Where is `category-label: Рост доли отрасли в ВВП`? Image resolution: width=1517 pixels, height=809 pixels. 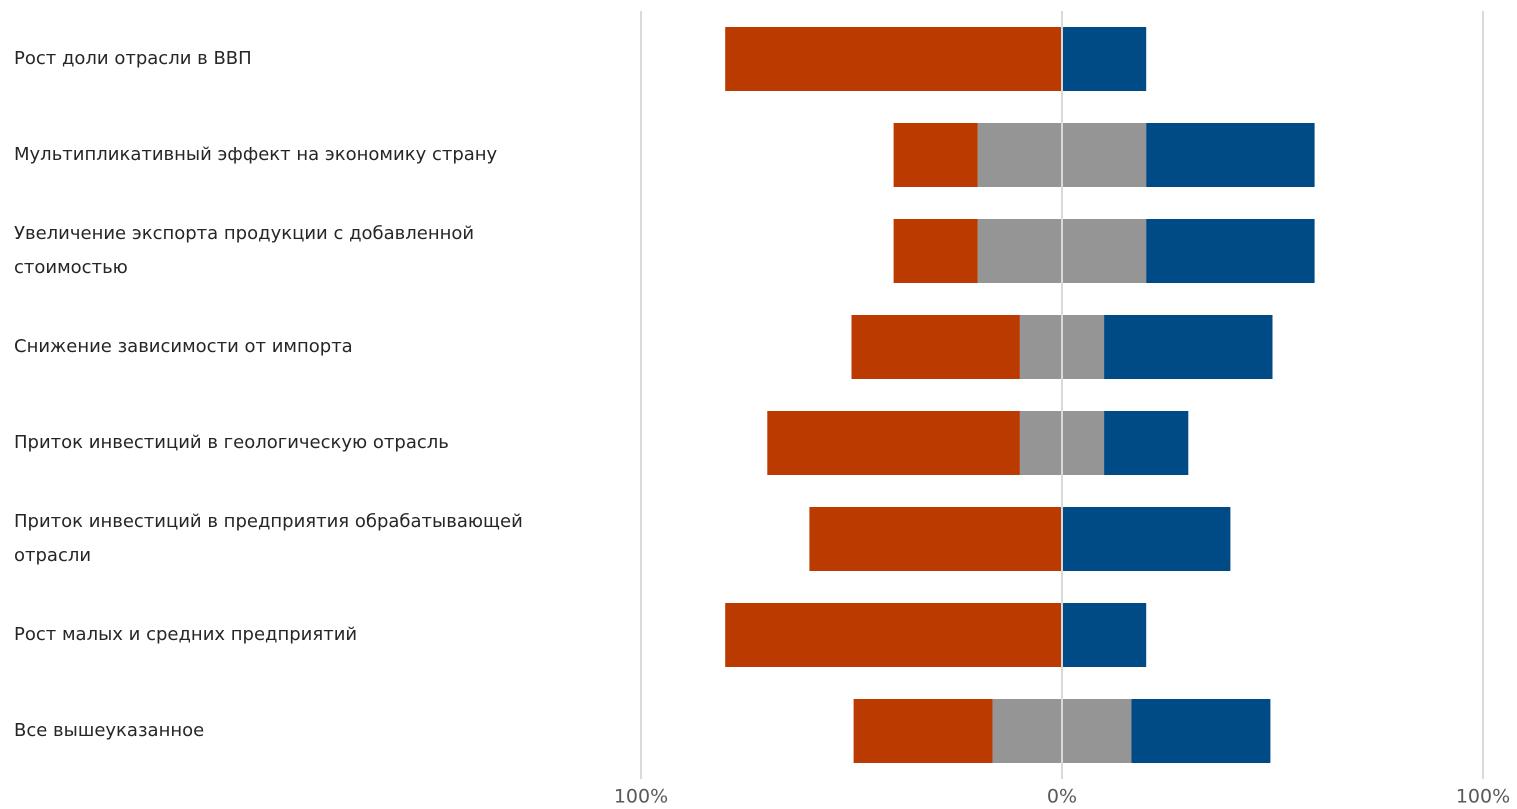
category-label: Рост доли отрасли в ВВП is located at coordinates (133, 58).